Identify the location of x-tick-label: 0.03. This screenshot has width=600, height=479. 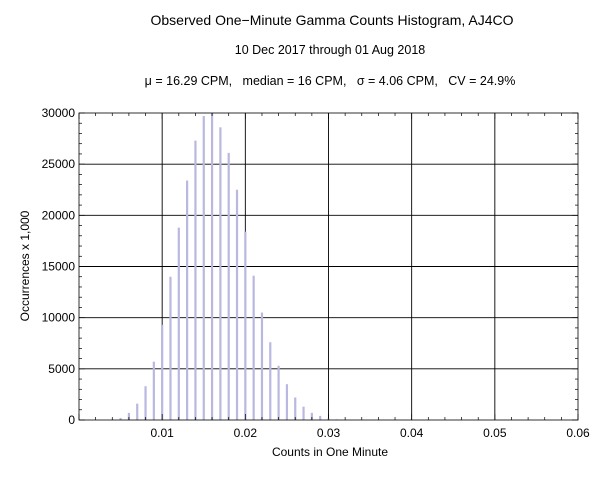
(329, 433).